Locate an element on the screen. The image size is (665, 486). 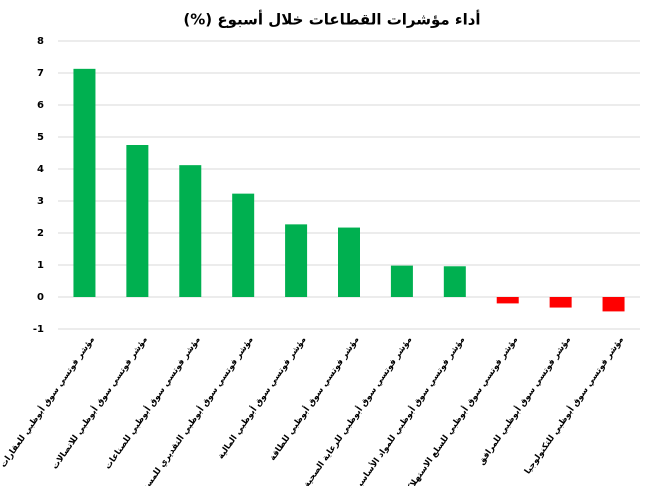
y-tick-label: 2 is located at coordinates (40, 233).